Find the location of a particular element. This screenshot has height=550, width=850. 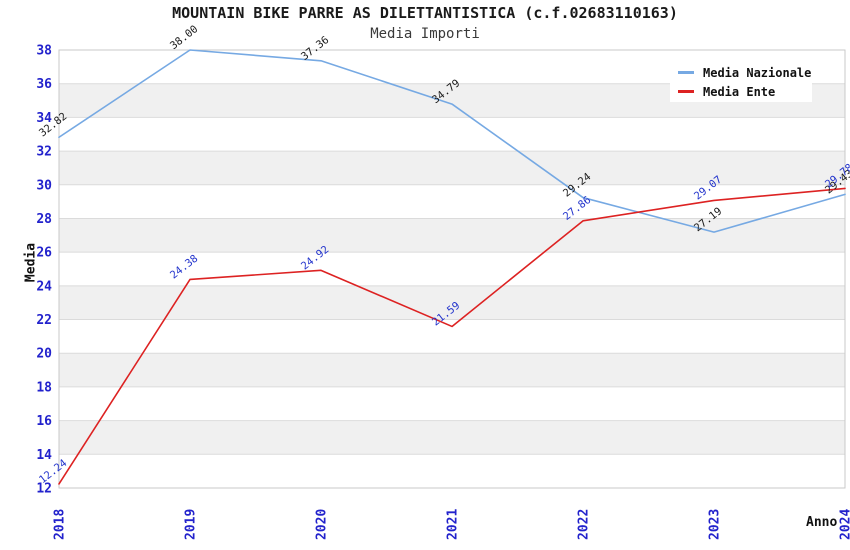

y-tick-label: 22 is located at coordinates (44, 320).